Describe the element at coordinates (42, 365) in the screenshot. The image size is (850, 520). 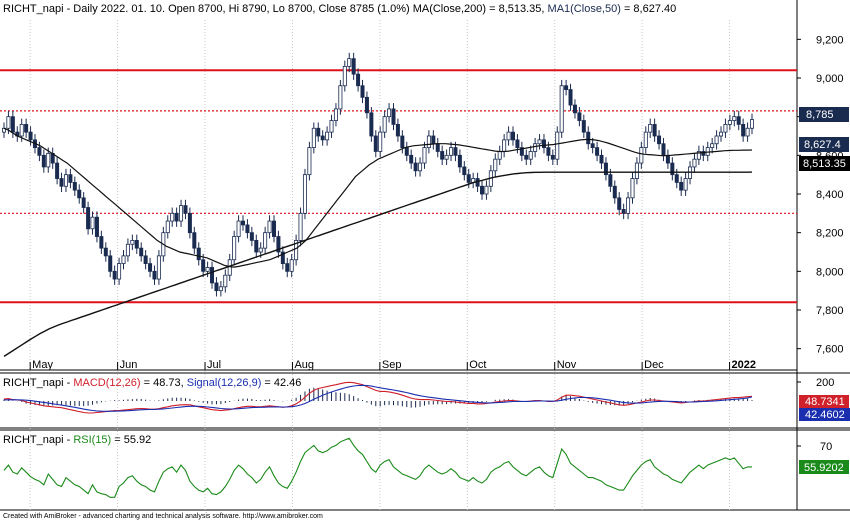
I see `month-label: May` at that location.